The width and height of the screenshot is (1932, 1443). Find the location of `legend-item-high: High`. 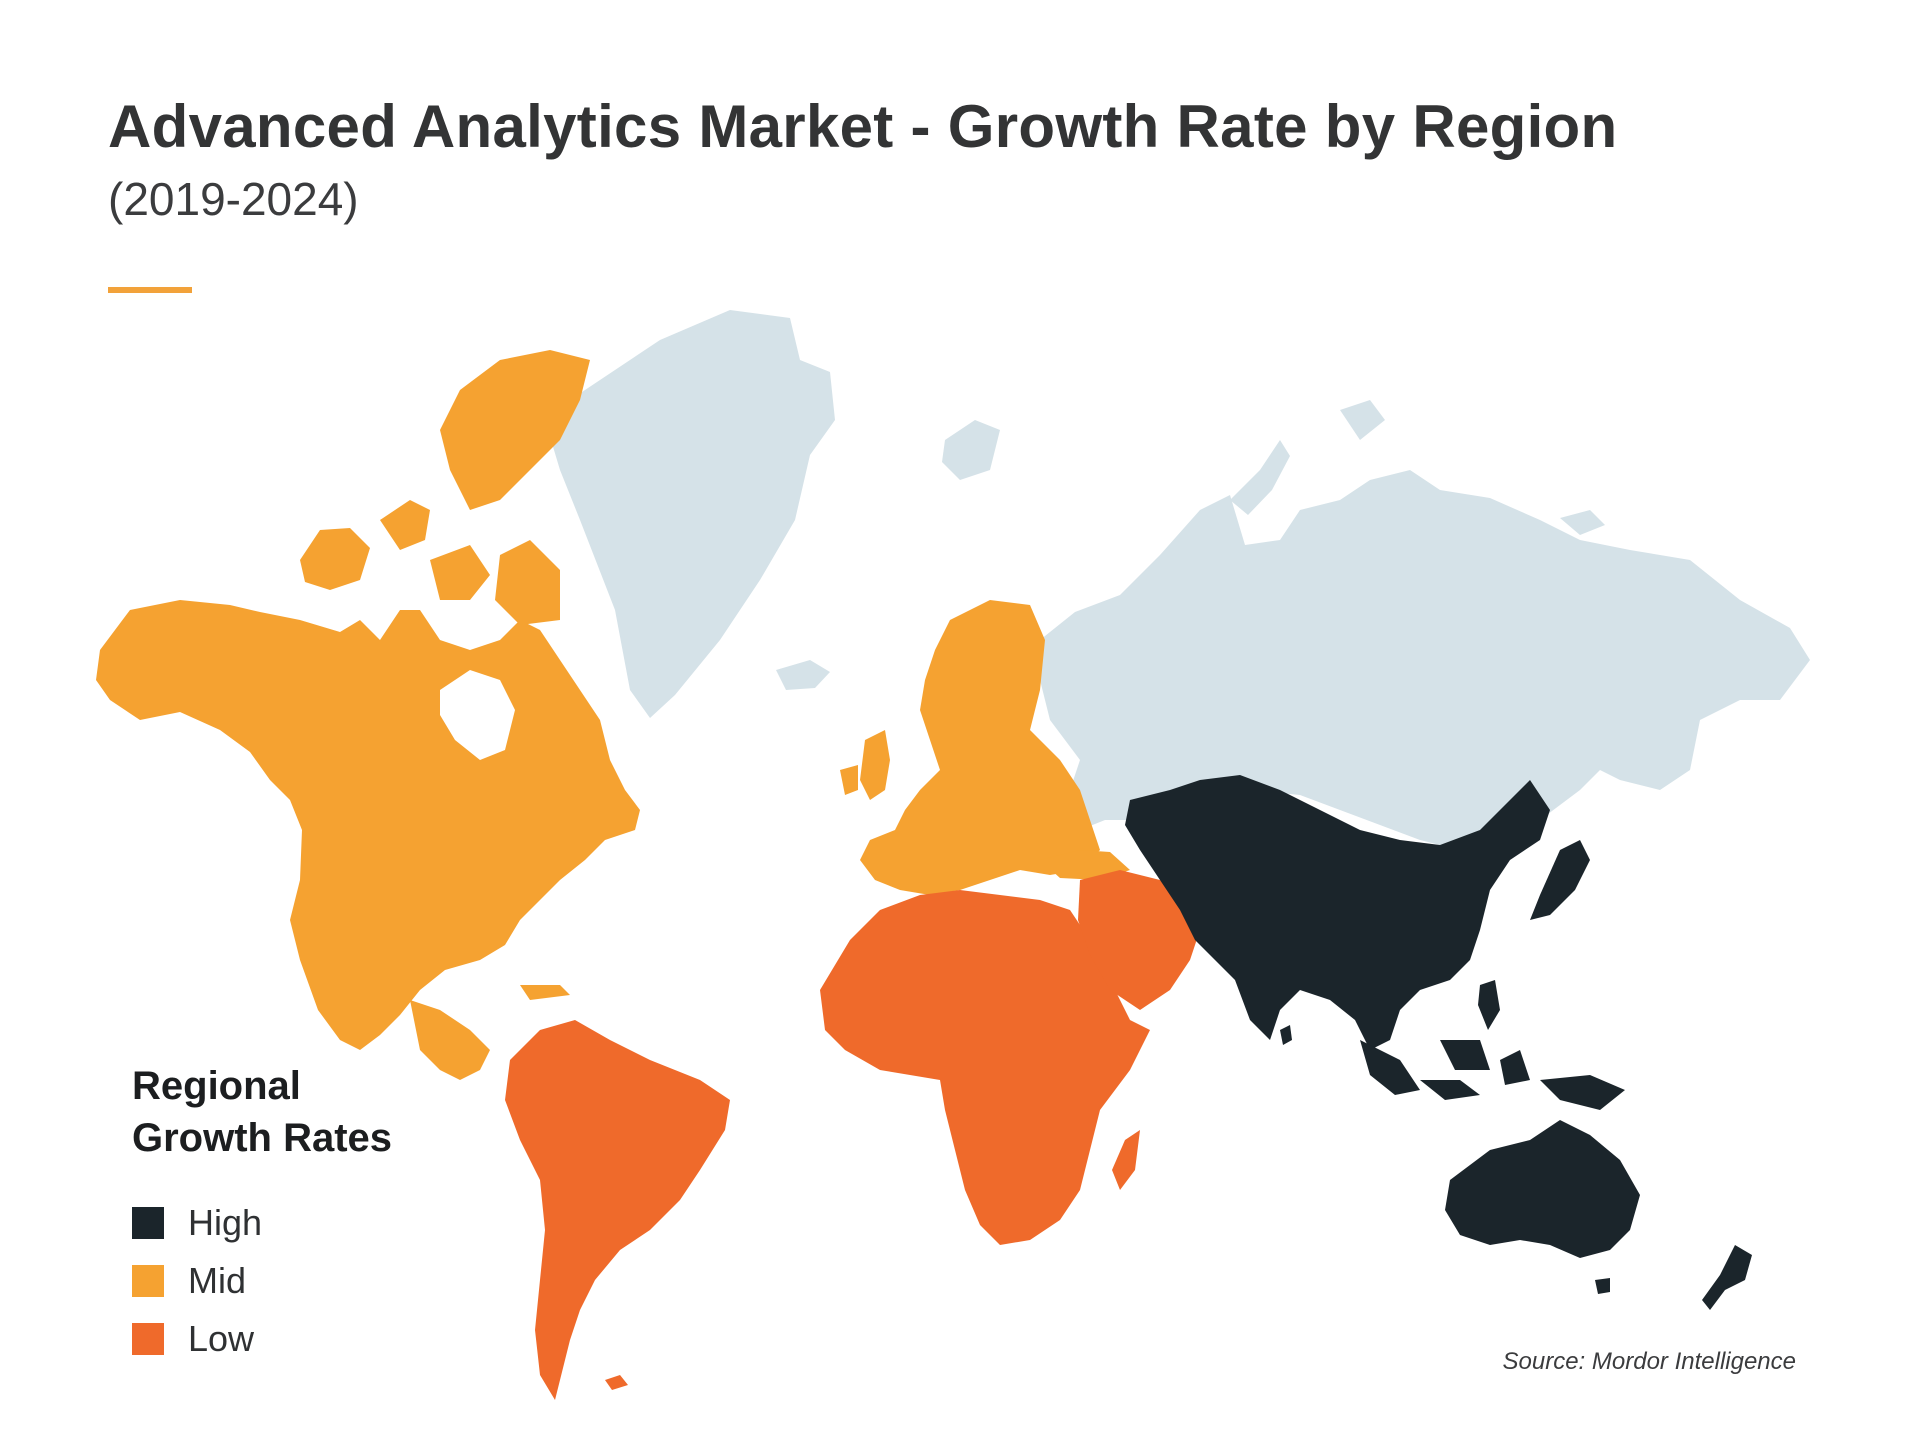

legend-item-high: High is located at coordinates (262, 1223).